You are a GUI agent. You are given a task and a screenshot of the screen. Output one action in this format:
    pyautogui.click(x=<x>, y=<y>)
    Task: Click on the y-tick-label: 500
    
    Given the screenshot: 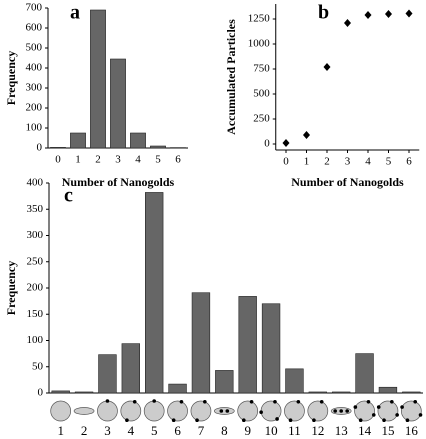 What is the action you would take?
    pyautogui.click(x=34, y=48)
    